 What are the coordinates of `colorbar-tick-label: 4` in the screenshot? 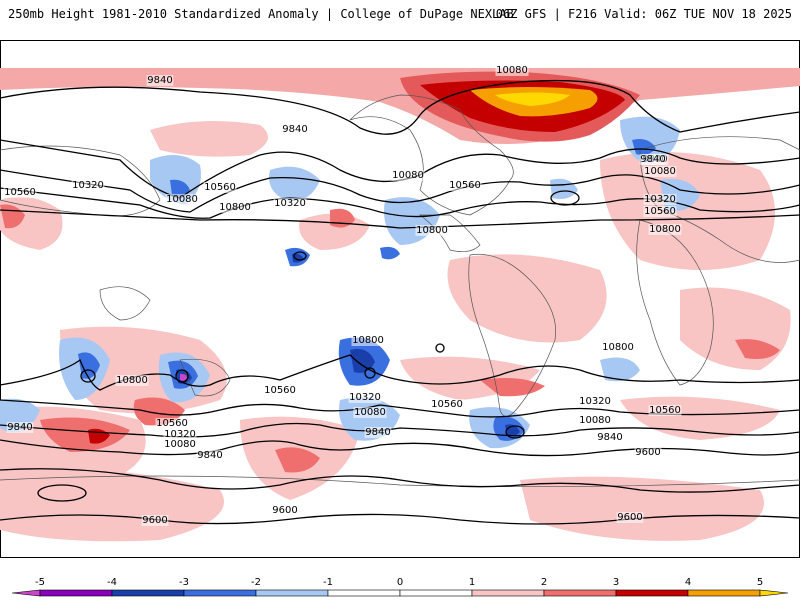 It's located at (688, 582).